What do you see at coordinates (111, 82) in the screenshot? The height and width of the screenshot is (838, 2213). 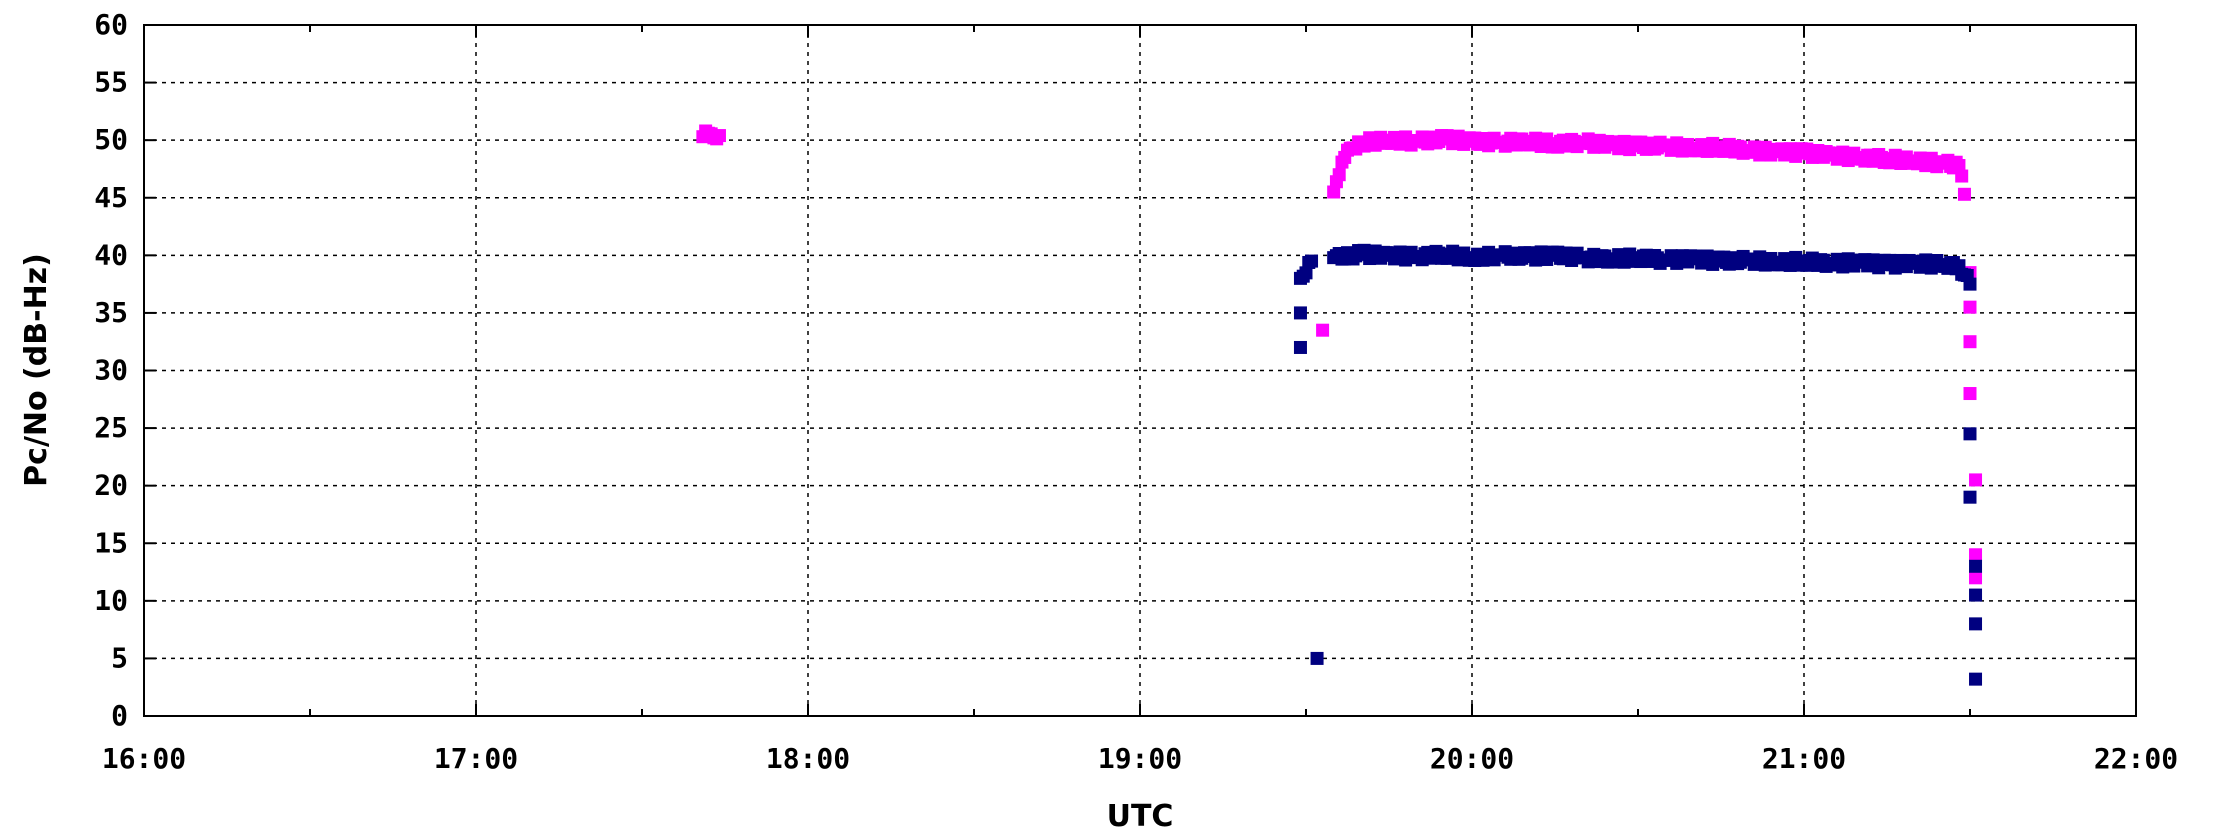 I see `y-tick-label: 55` at bounding box center [111, 82].